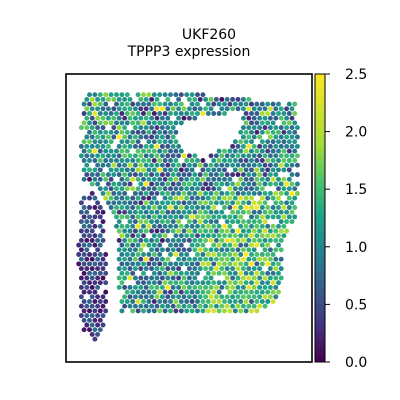 The image size is (400, 400). Describe the element at coordinates (356, 133) in the screenshot. I see `colorbar-tick-label: 2.0` at that location.